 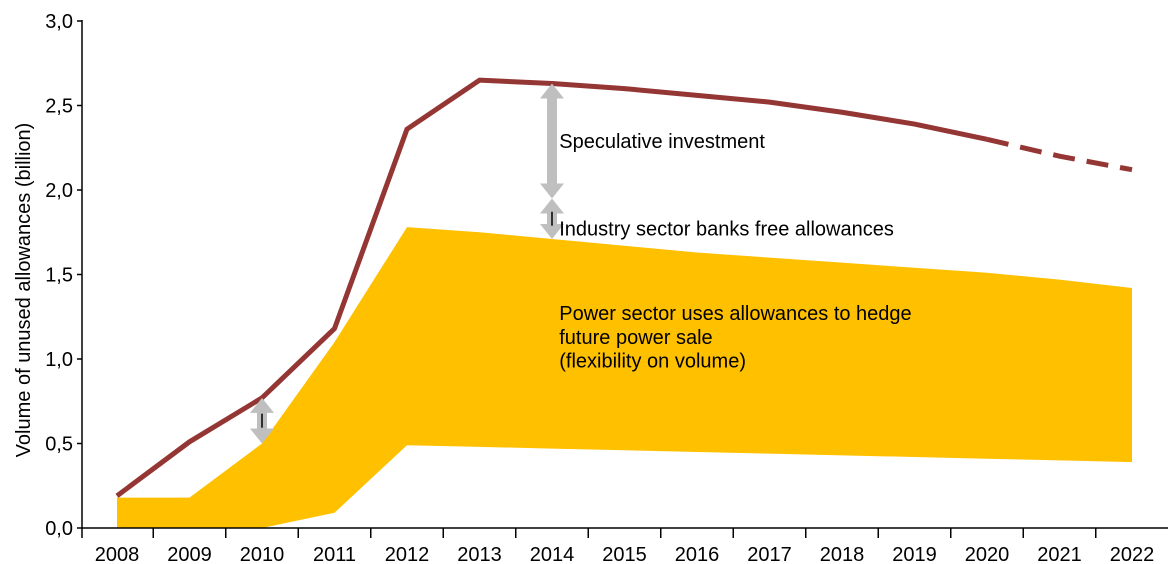 What do you see at coordinates (635, 338) in the screenshot?
I see `annotation-power2: future power sale` at bounding box center [635, 338].